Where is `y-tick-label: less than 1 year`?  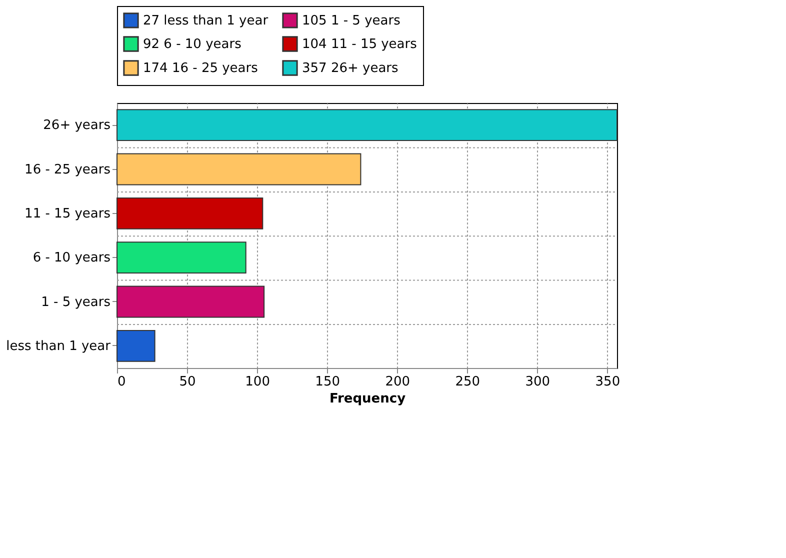
y-tick-label: less than 1 year is located at coordinates (59, 346).